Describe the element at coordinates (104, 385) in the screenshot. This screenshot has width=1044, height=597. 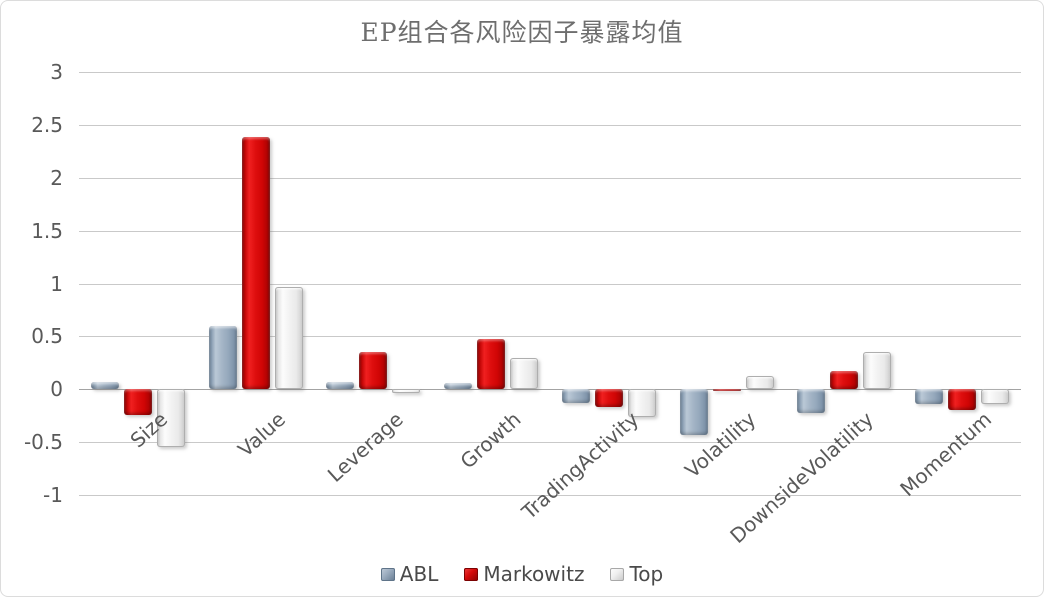
I see `bar-abl-size` at that location.